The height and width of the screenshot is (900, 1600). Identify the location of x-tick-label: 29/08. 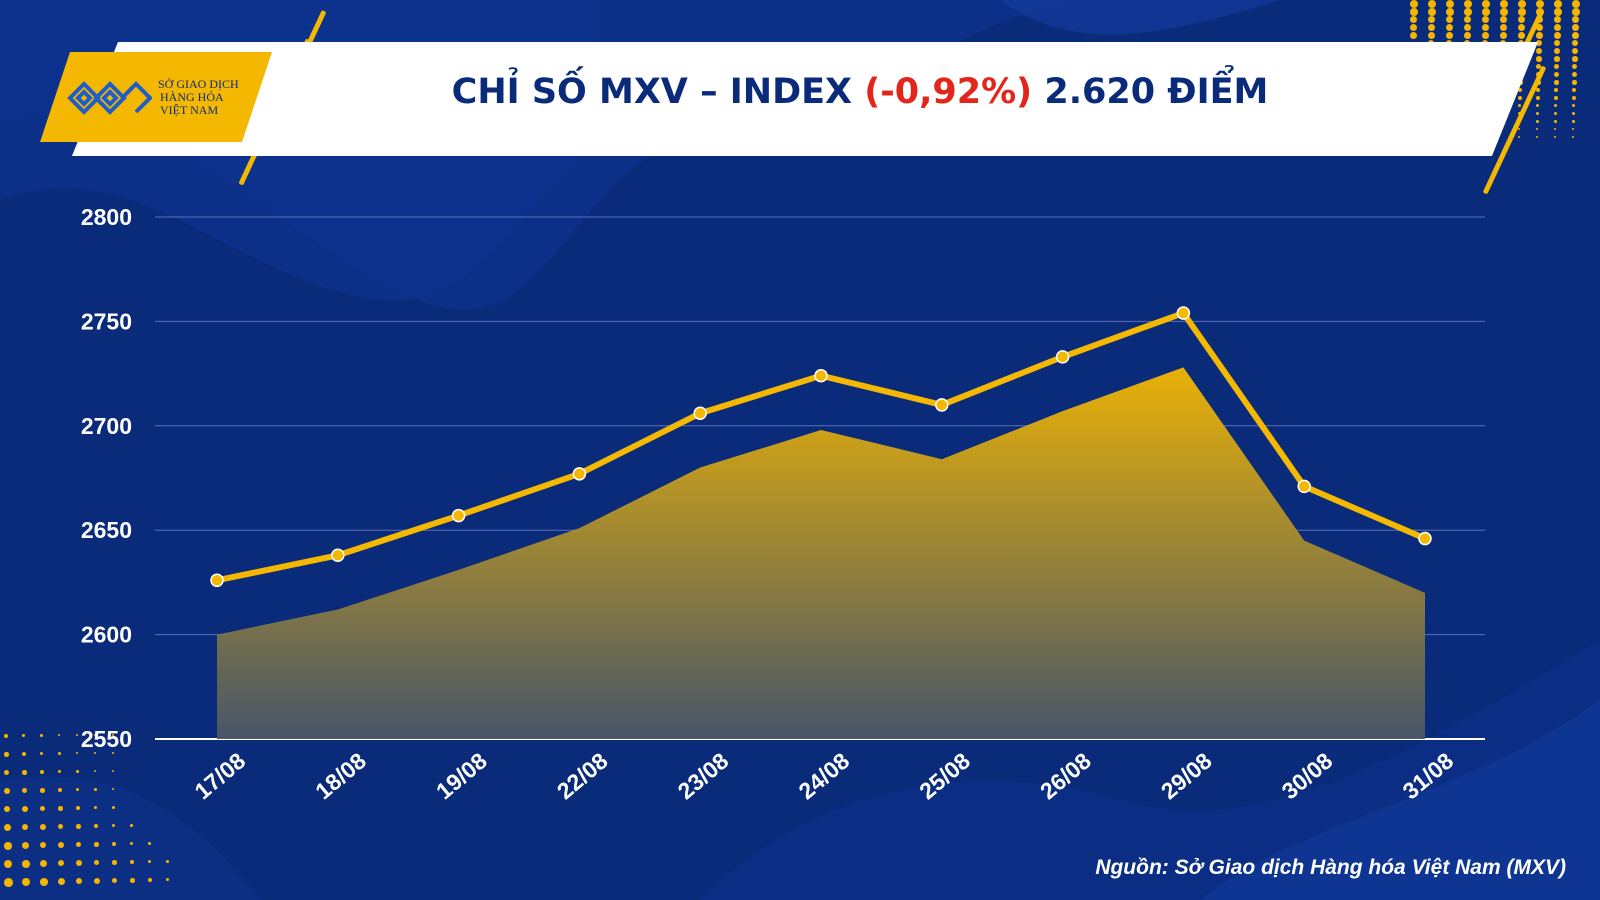
(1186, 775).